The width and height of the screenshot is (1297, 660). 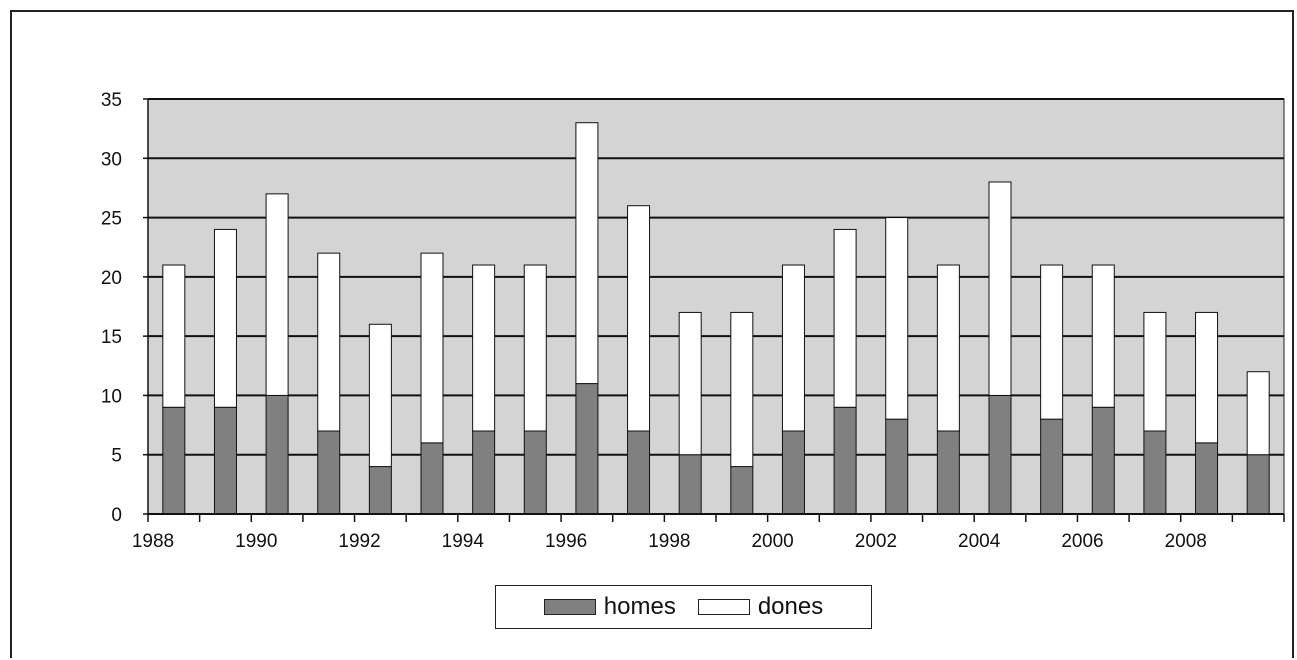 I want to click on bar-homes-2006, so click(x=1103, y=460).